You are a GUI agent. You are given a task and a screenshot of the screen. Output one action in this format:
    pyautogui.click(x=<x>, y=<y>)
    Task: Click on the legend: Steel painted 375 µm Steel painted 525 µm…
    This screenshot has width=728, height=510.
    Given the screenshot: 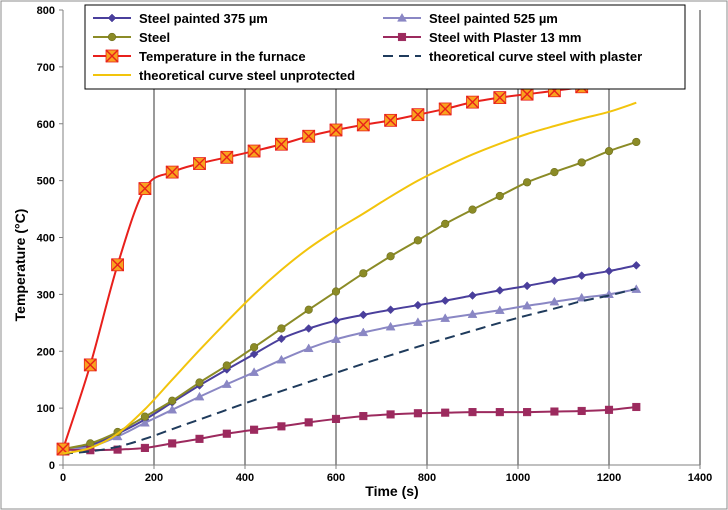 What is the action you would take?
    pyautogui.click(x=385, y=47)
    